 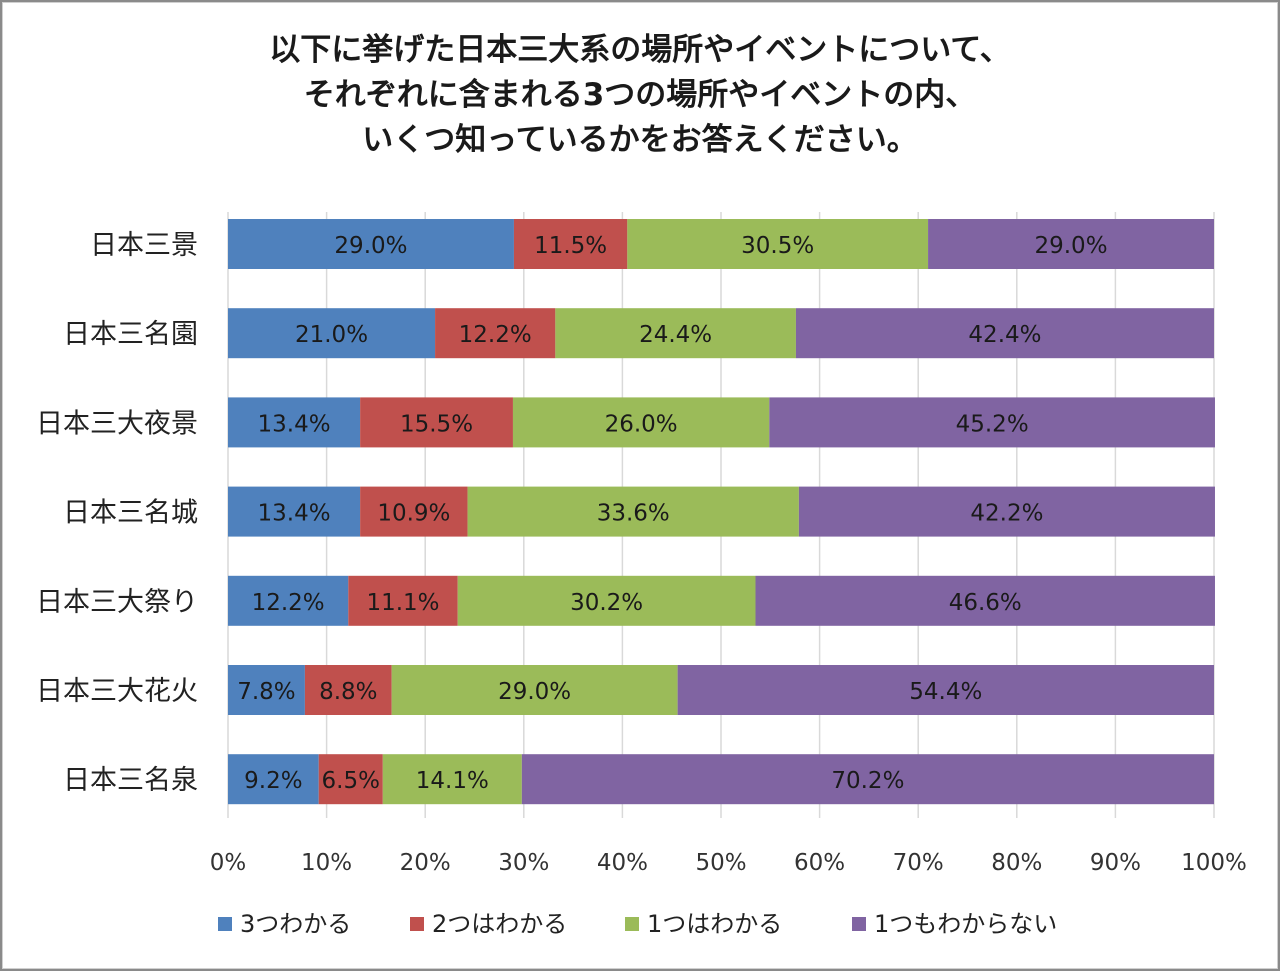 I want to click on legend-label: 3つわかる, so click(x=295, y=924).